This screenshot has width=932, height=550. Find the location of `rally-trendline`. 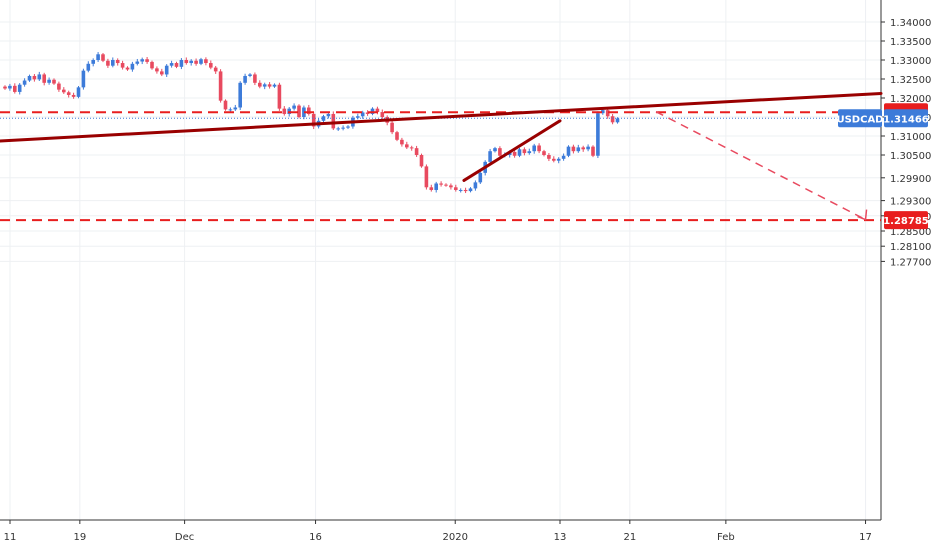

rally-trendline is located at coordinates (512, 150).